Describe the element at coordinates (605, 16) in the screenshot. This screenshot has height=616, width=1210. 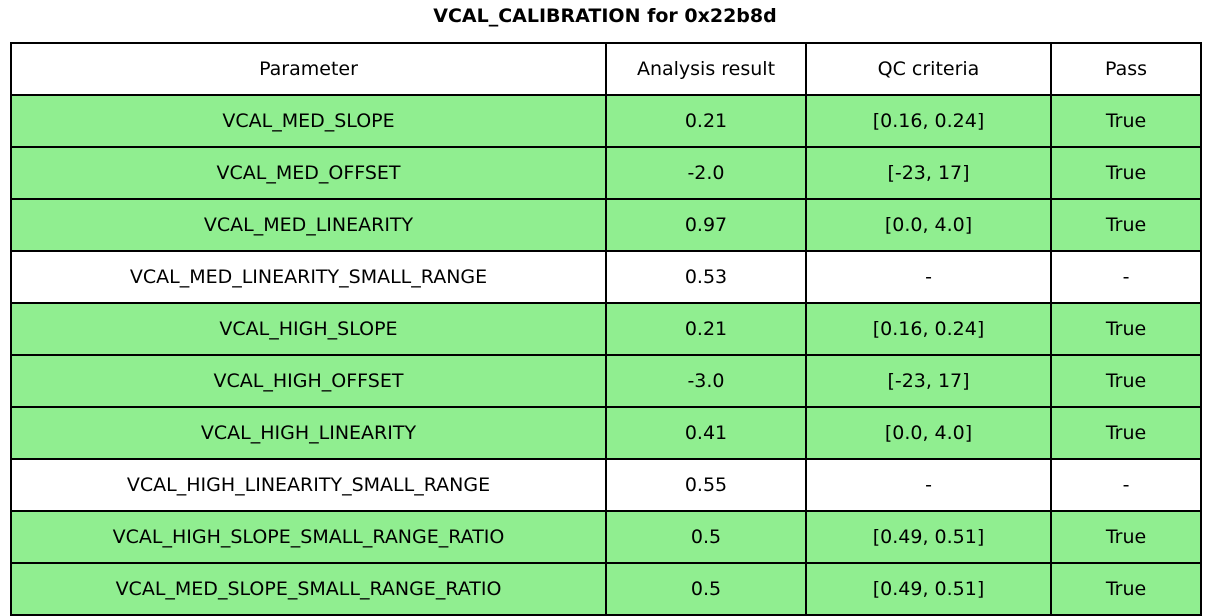
I see `page-title: VCAL_CALIBRATION for 0x22b8d` at that location.